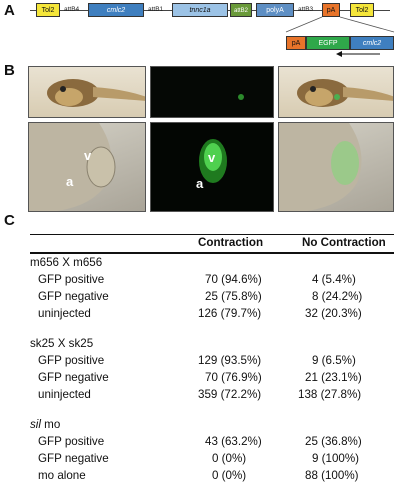  What do you see at coordinates (62, 343) in the screenshot?
I see `group-title: sk25 X sk25` at bounding box center [62, 343].